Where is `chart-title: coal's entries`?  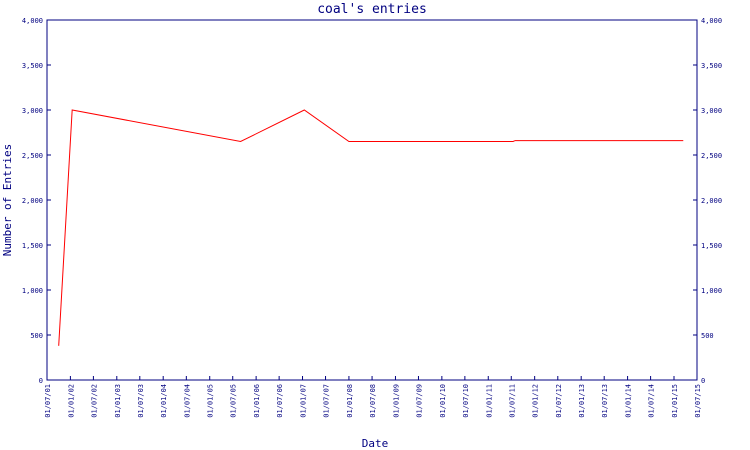
chart-title: coal's entries is located at coordinates (372, 9).